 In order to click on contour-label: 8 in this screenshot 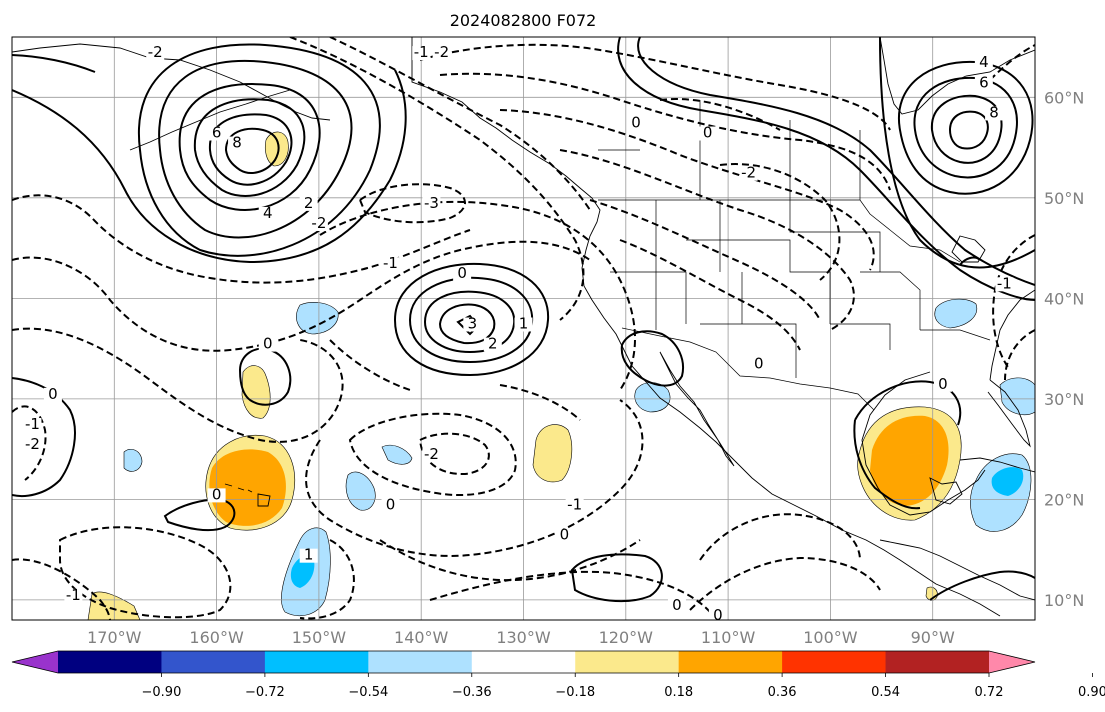, I will do `click(237, 143)`.